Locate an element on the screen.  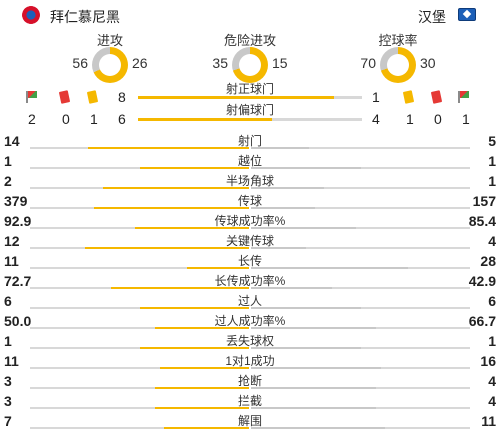
donut-home-value: 56 is located at coordinates (80, 63).